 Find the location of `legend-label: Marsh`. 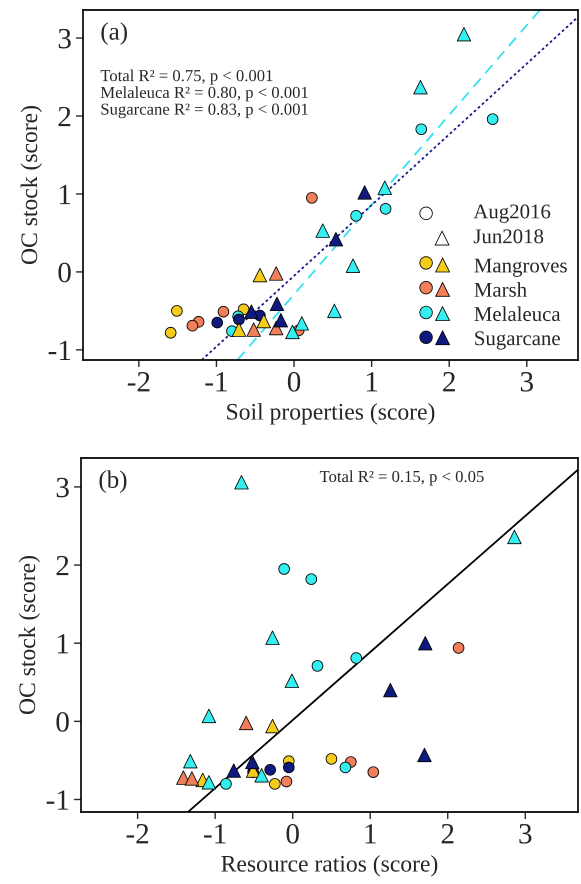

legend-label: Marsh is located at coordinates (500, 289).